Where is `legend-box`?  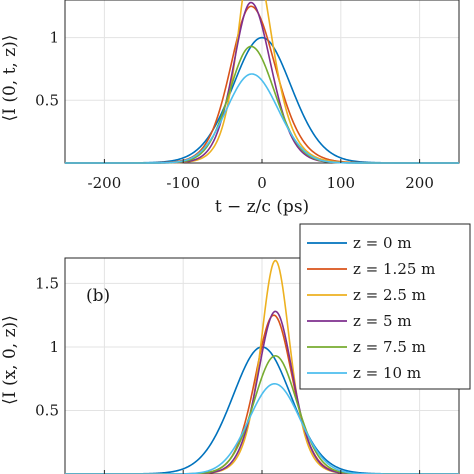 legend-box is located at coordinates (385, 306).